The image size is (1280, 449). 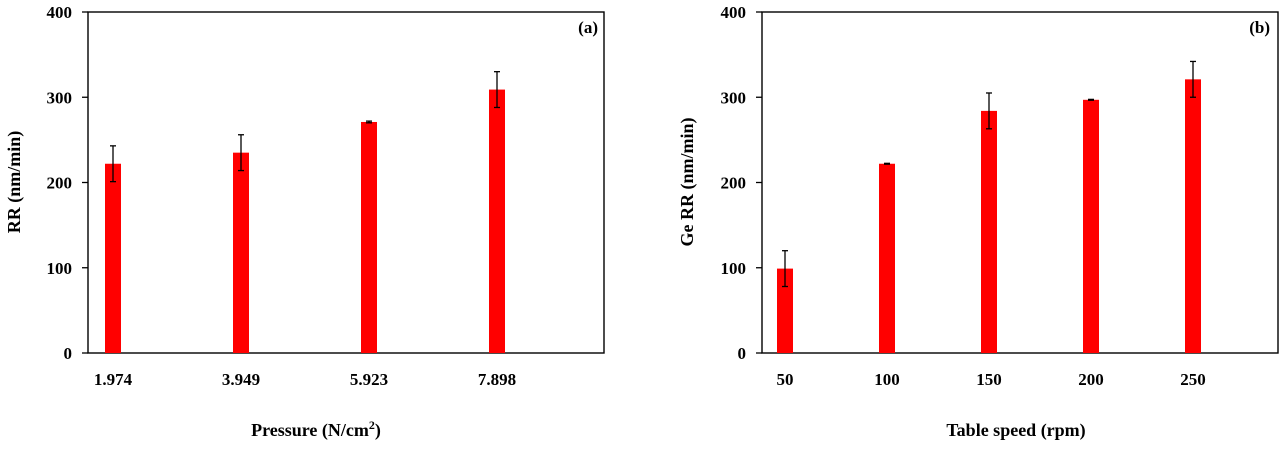 I want to click on panel-label-a: (a), so click(x=588, y=27).